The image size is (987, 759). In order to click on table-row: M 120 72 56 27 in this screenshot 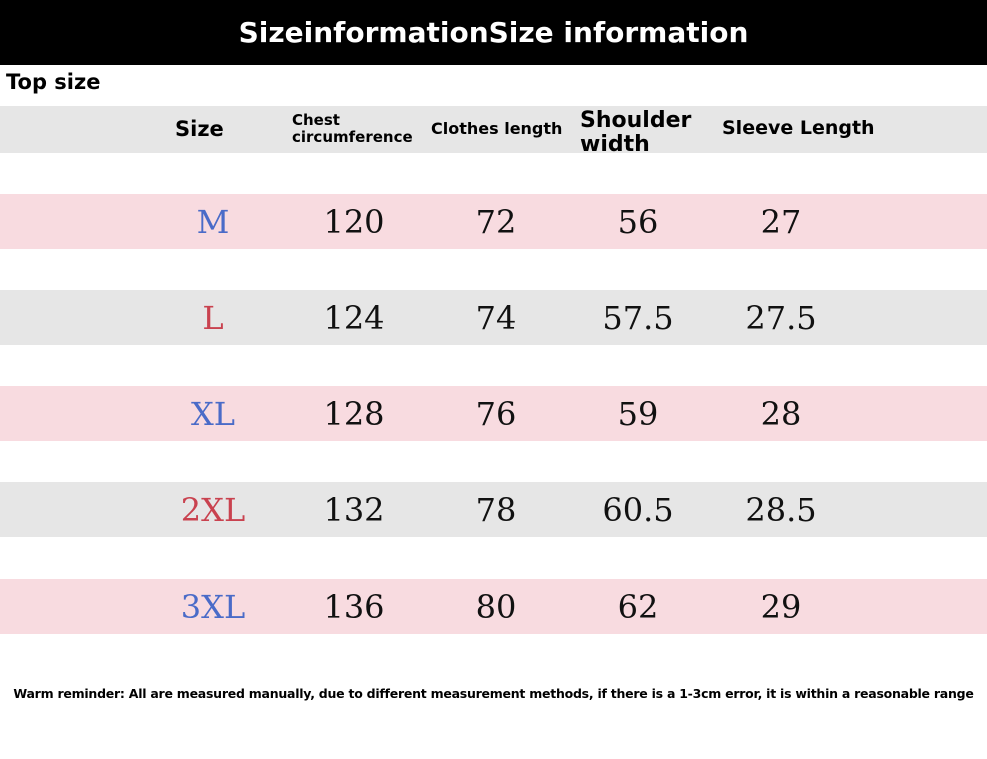, I will do `click(493, 221)`.